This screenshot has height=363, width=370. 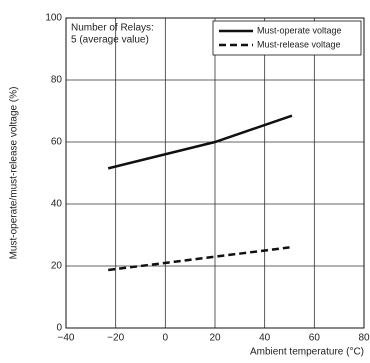 I want to click on x-tick-label: −40, so click(x=66, y=338).